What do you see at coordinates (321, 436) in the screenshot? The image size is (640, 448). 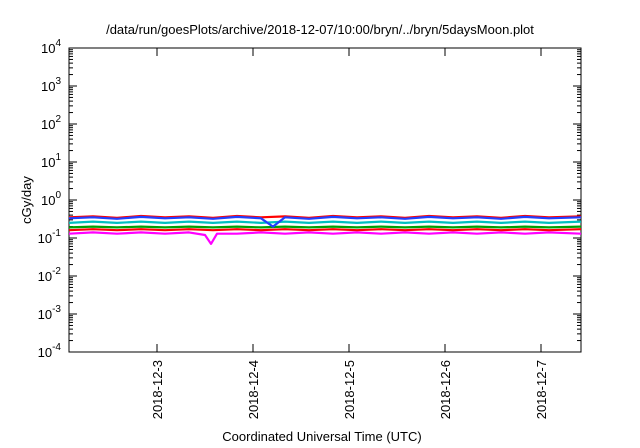 I see `x-axis-label: Coordinated Universal Time (UTC)` at bounding box center [321, 436].